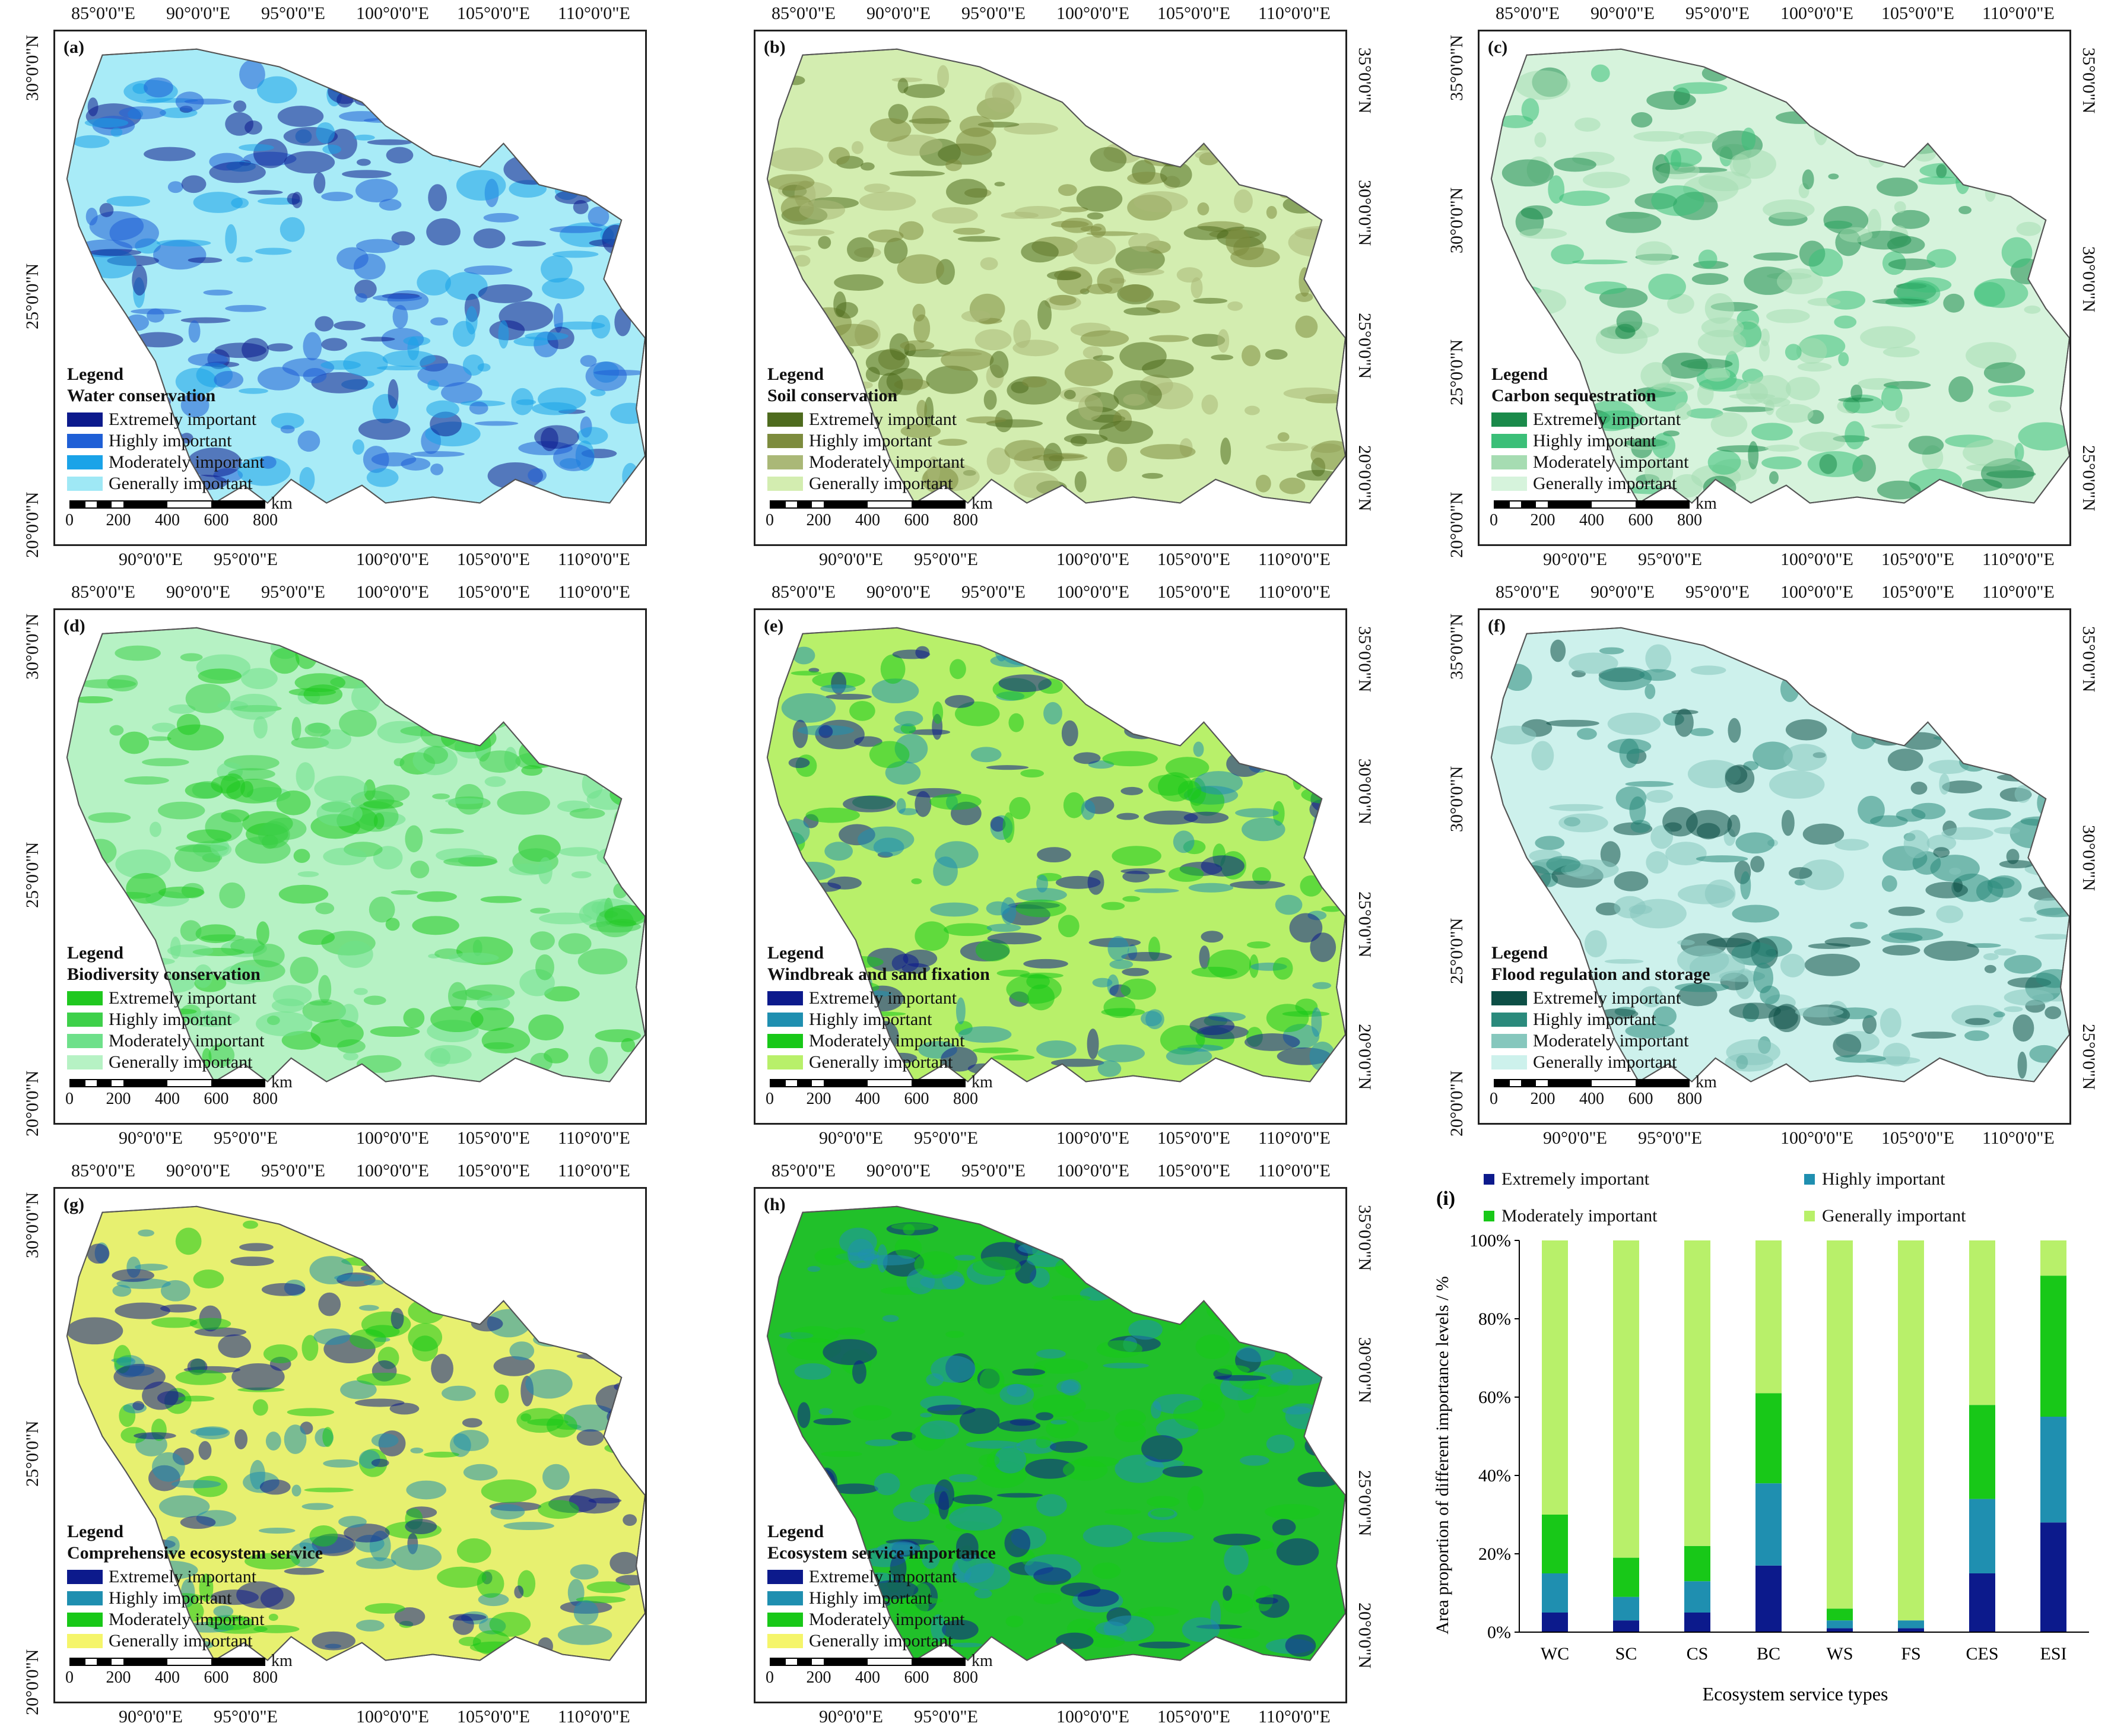 This screenshot has height=1736, width=2127. Describe the element at coordinates (881, 1062) in the screenshot. I see `legend-item-label: Generally important` at that location.